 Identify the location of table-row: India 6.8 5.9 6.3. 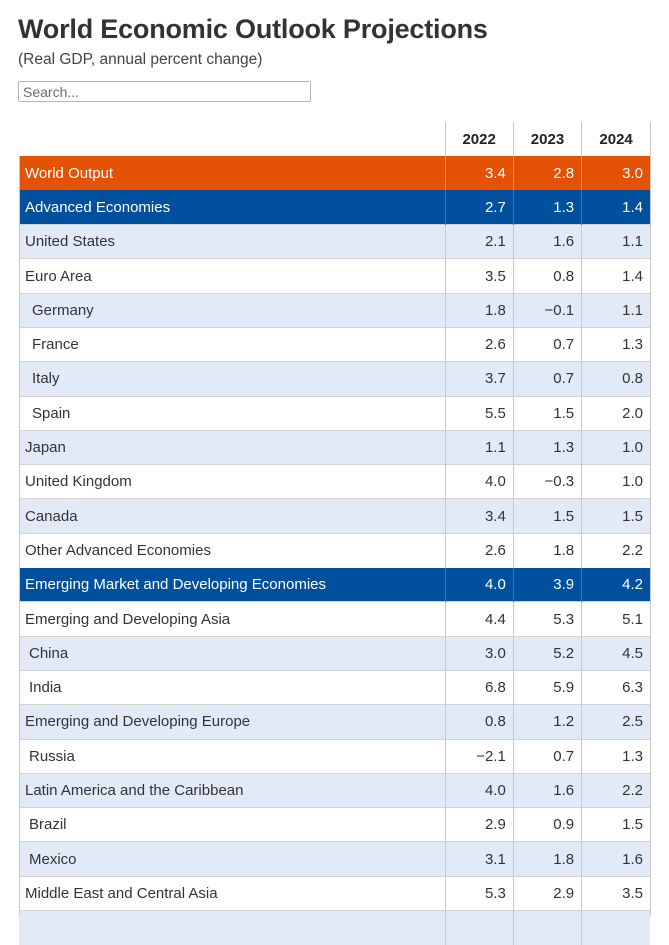
(334, 687).